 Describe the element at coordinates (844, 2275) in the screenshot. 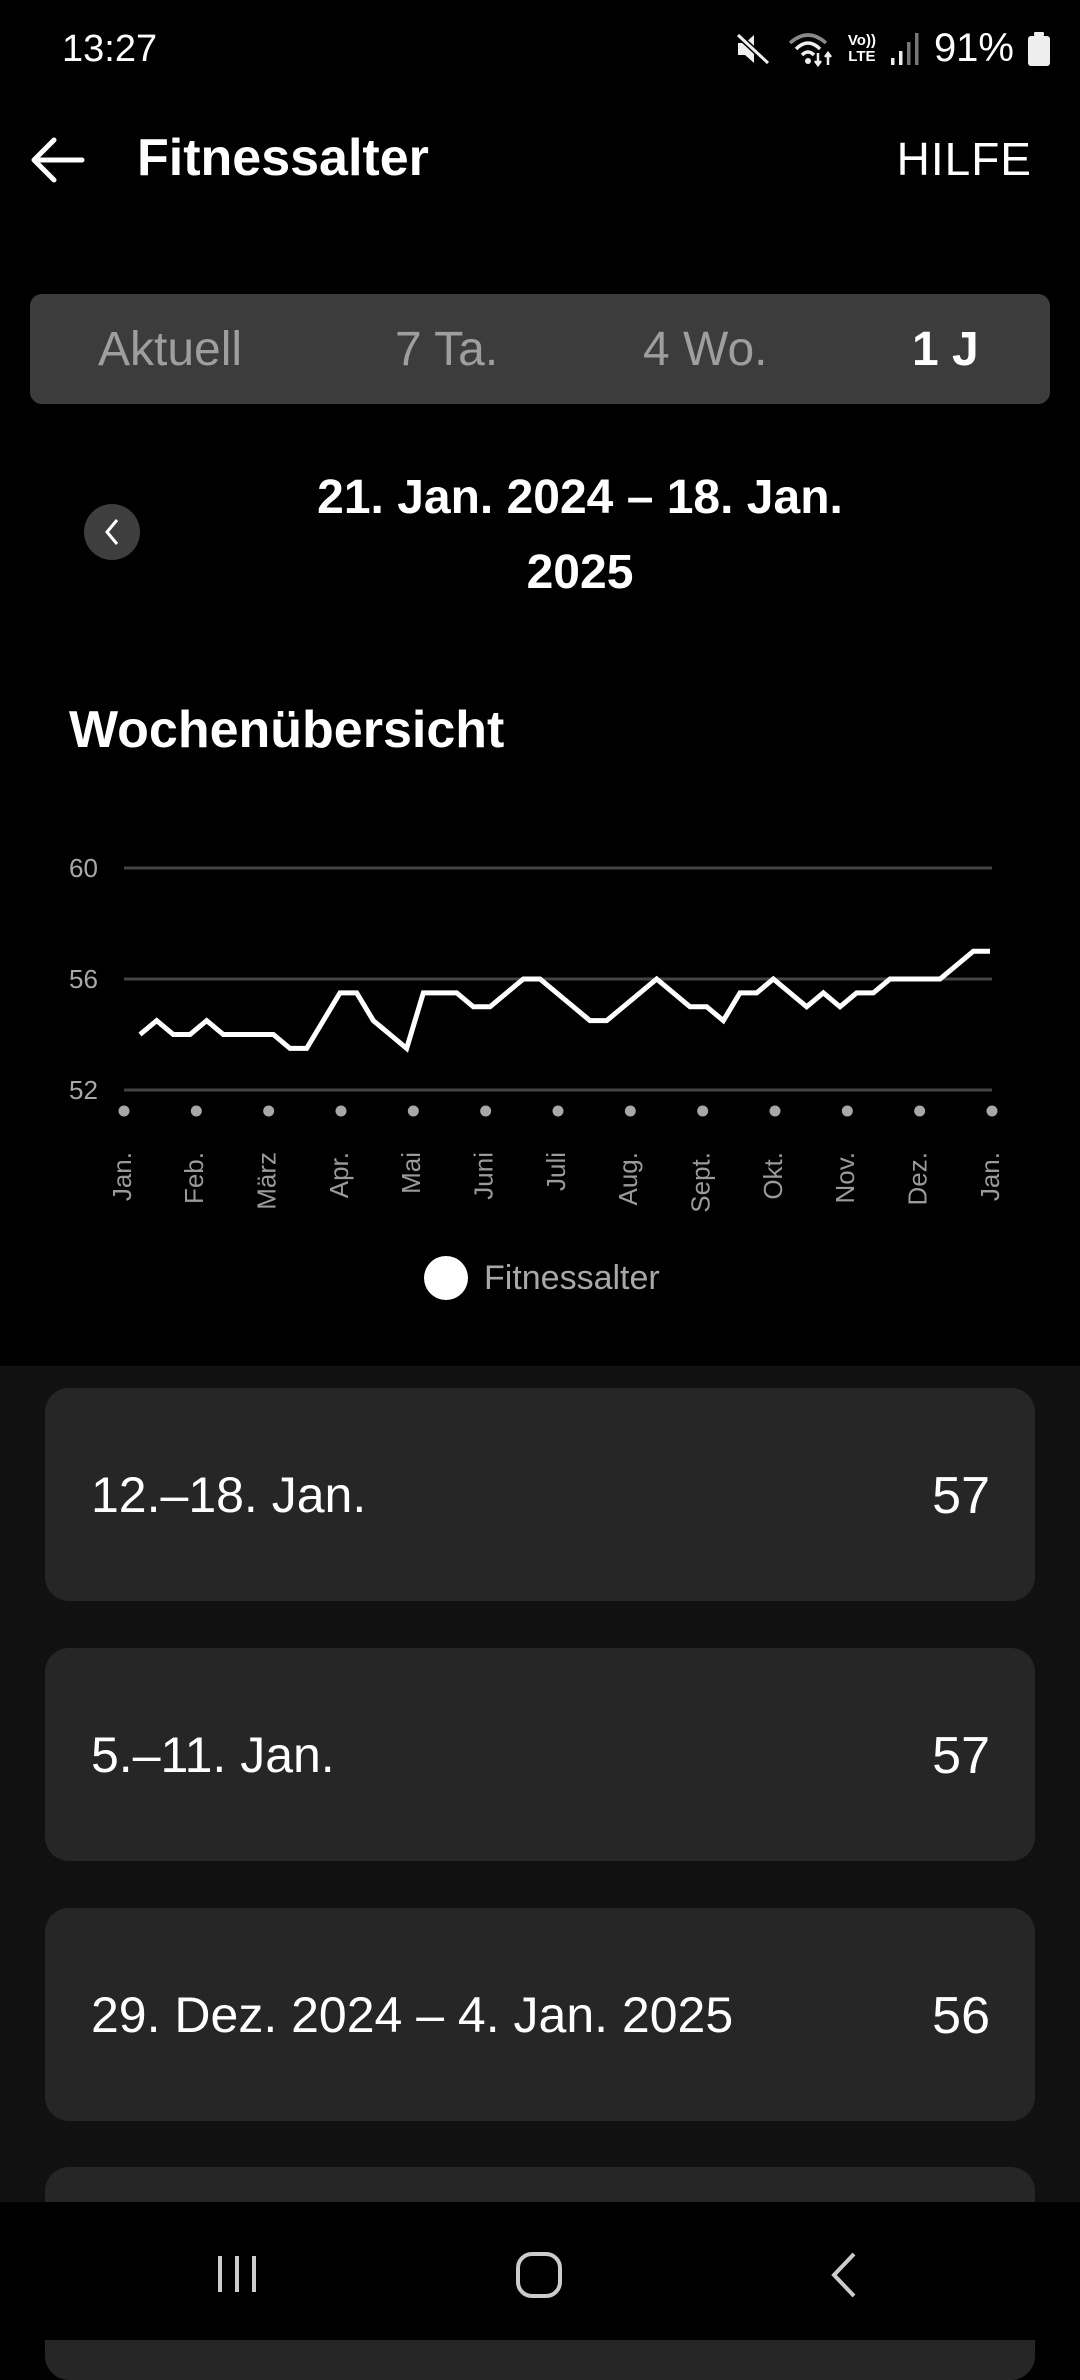

I see `back-nav-icon` at that location.